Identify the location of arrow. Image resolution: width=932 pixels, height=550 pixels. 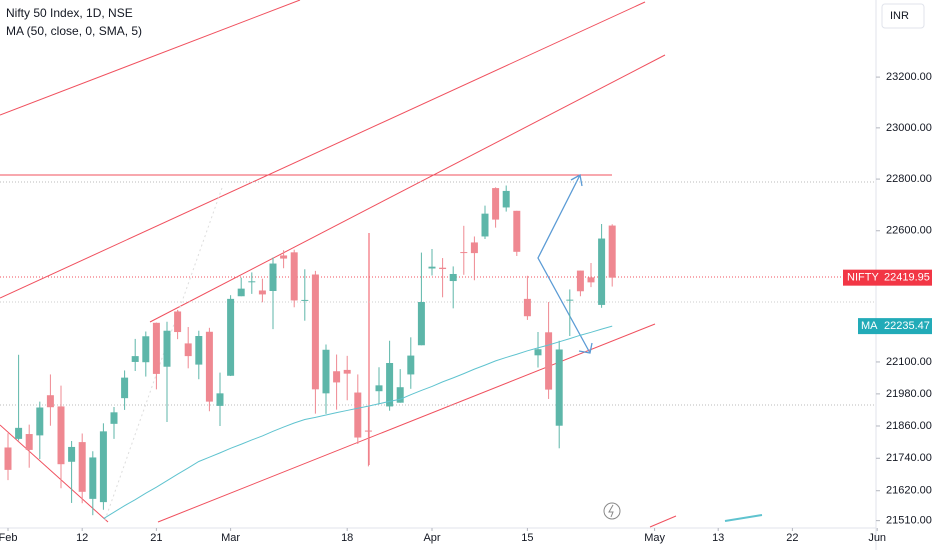
(564, 264).